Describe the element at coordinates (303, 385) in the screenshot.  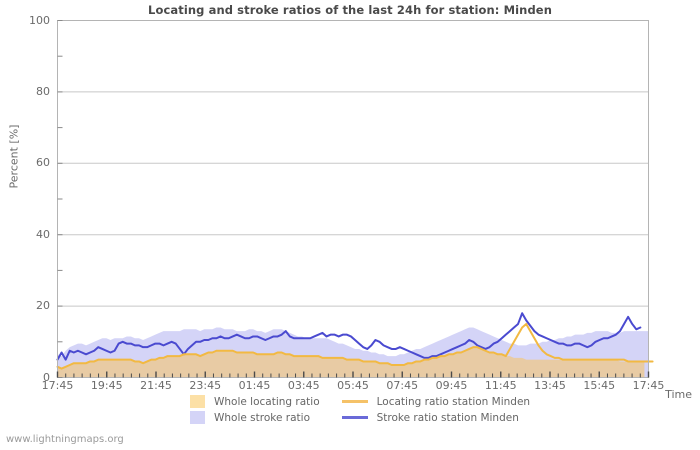
I see `x-tick-label: 03:45` at that location.